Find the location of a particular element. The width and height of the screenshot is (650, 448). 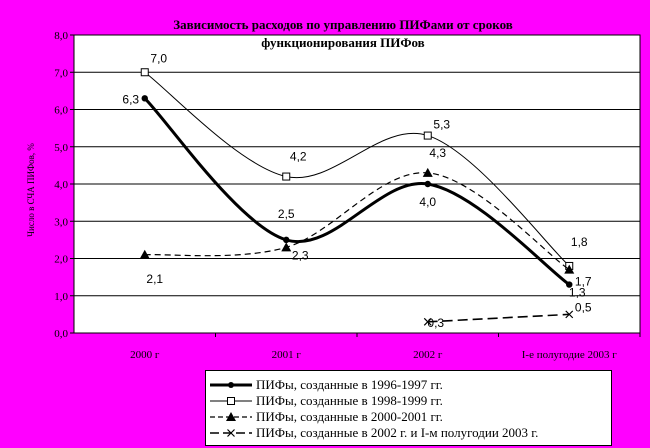

legend-item-2000-2001: ПИФы, созданные в 2000-2001 гг. is located at coordinates (408, 417).